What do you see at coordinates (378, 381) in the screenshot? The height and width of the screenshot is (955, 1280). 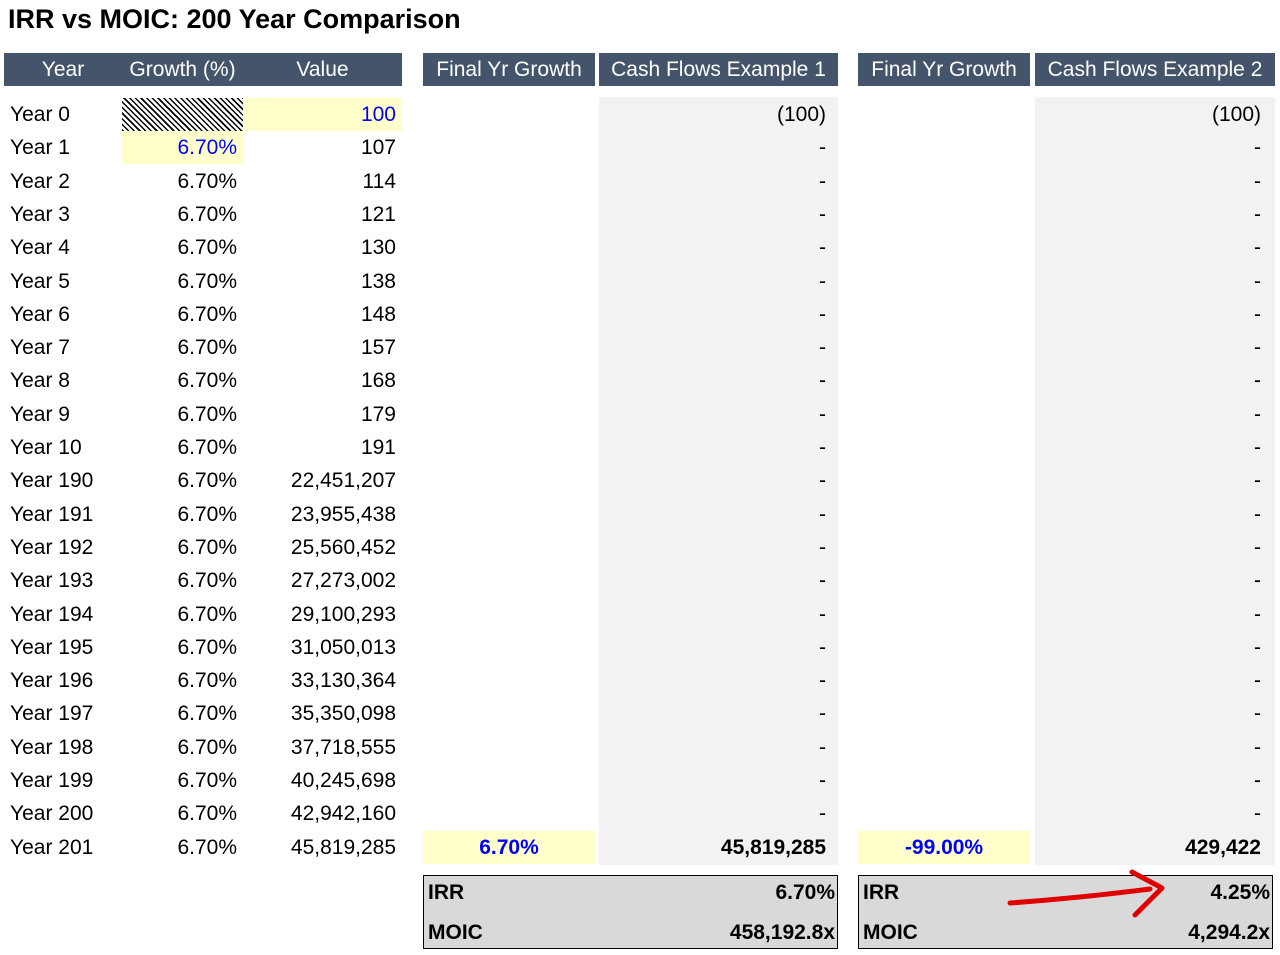 I see `table-cell: 168` at bounding box center [378, 381].